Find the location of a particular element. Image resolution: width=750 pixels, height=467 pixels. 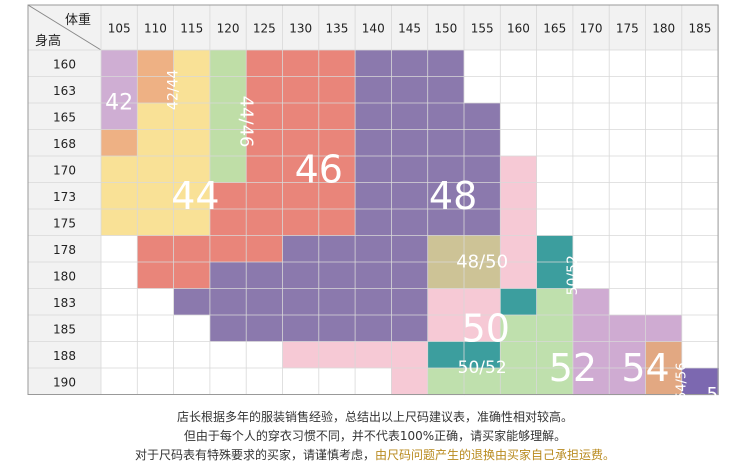

weight-tick-label: 180 is located at coordinates (663, 29).